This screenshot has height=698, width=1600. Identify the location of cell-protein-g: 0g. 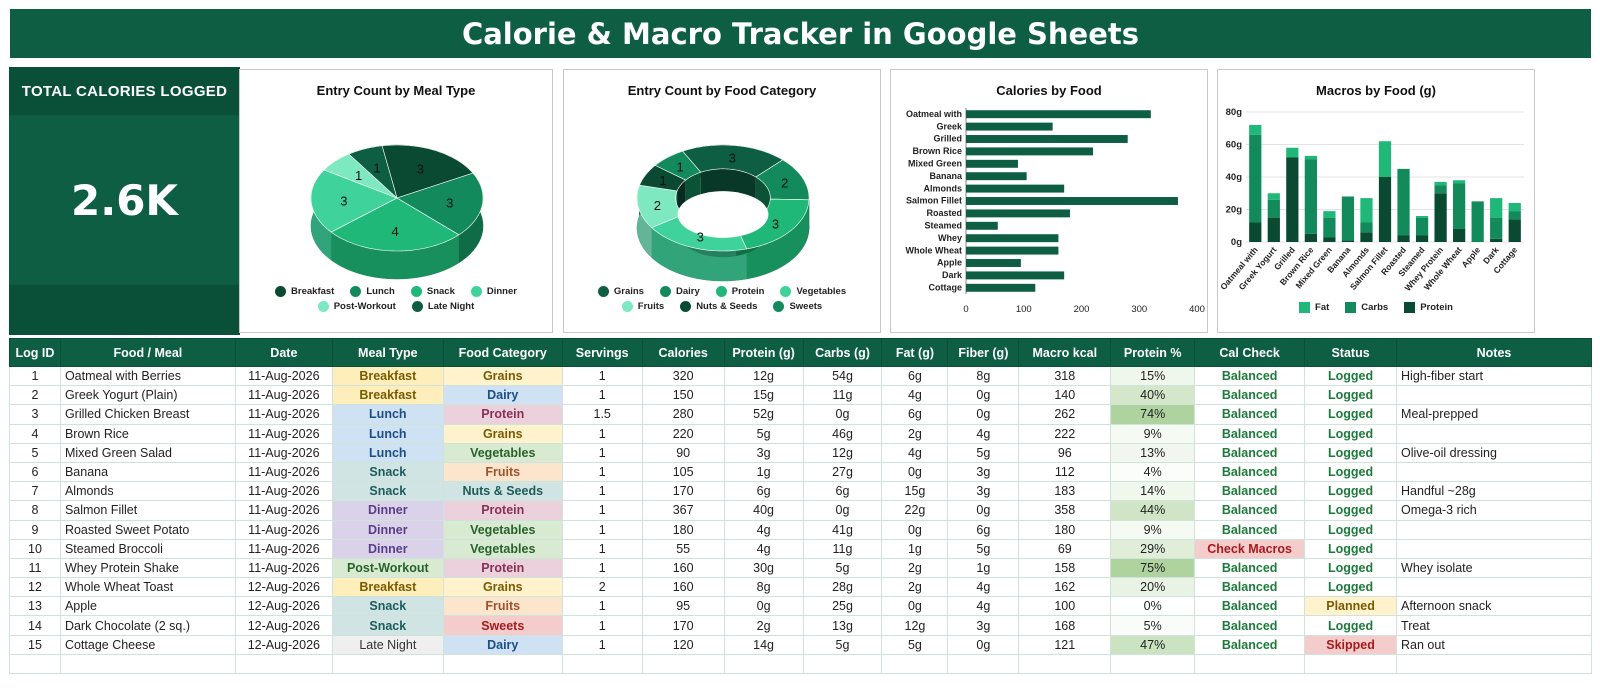
(763, 606).